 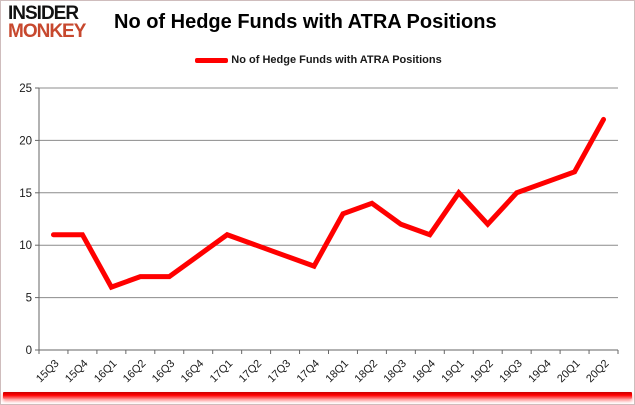 I want to click on x-axis-tick-label: 20Q1, so click(x=569, y=372).